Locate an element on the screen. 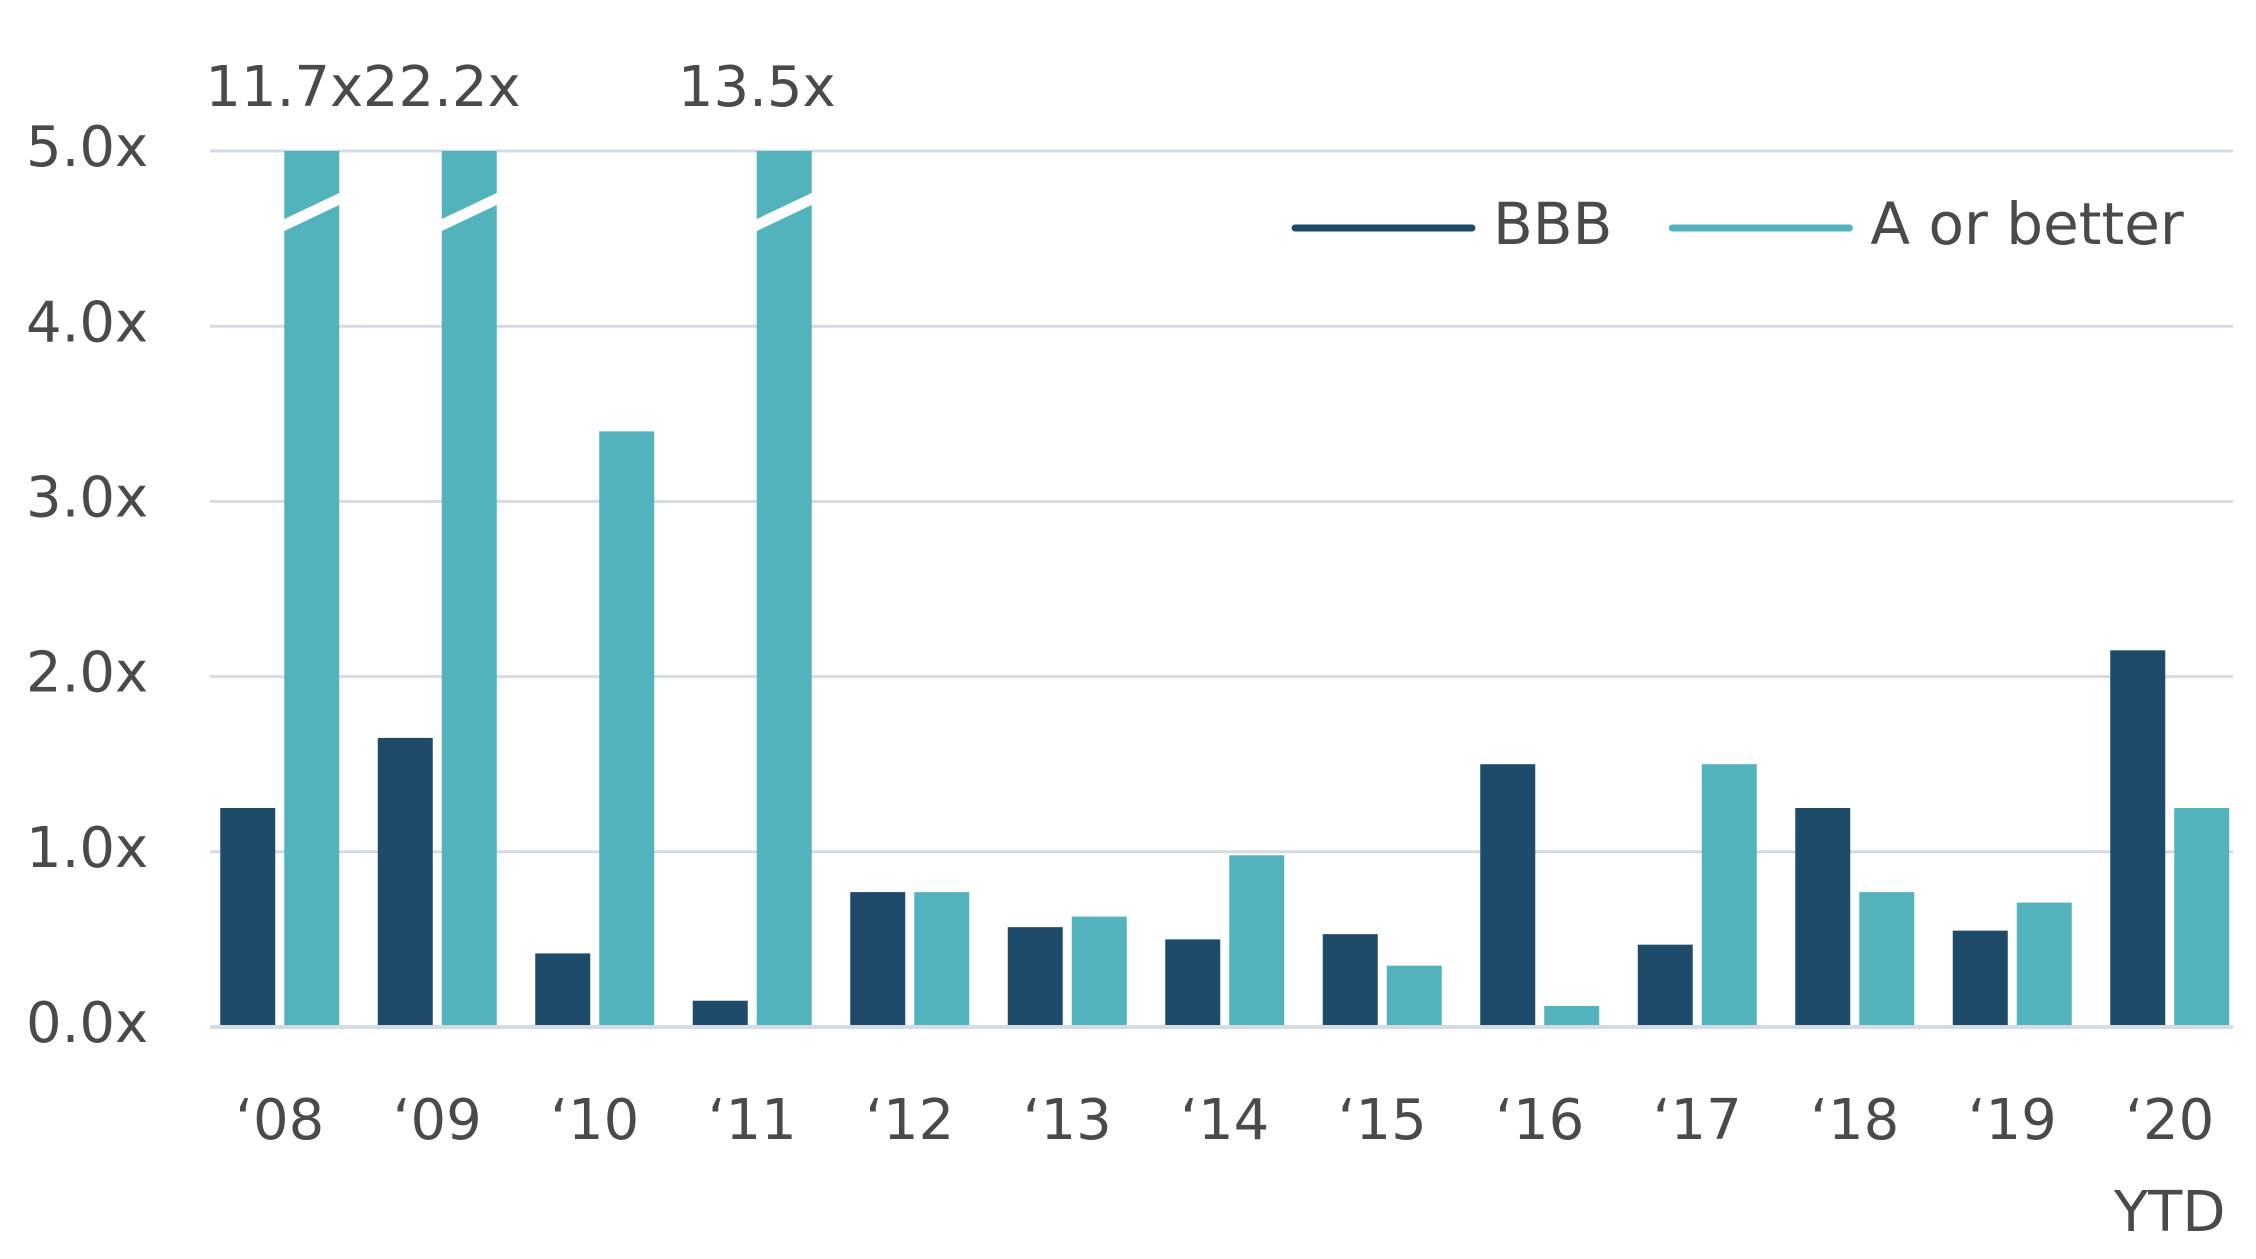 This screenshot has height=1259, width=2256. y-tick-label: 1.0x is located at coordinates (87, 848).